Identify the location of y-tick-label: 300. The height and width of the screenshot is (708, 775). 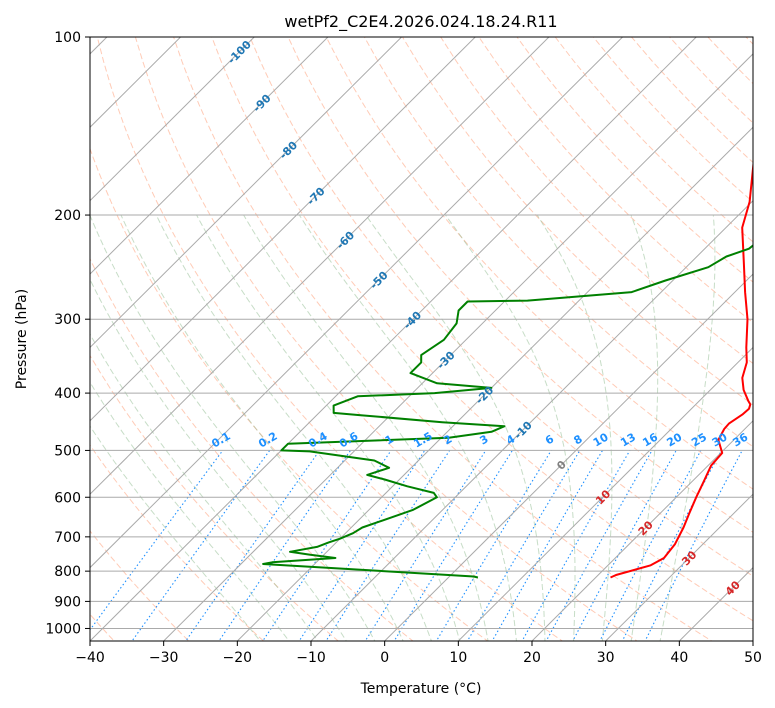
(67, 320).